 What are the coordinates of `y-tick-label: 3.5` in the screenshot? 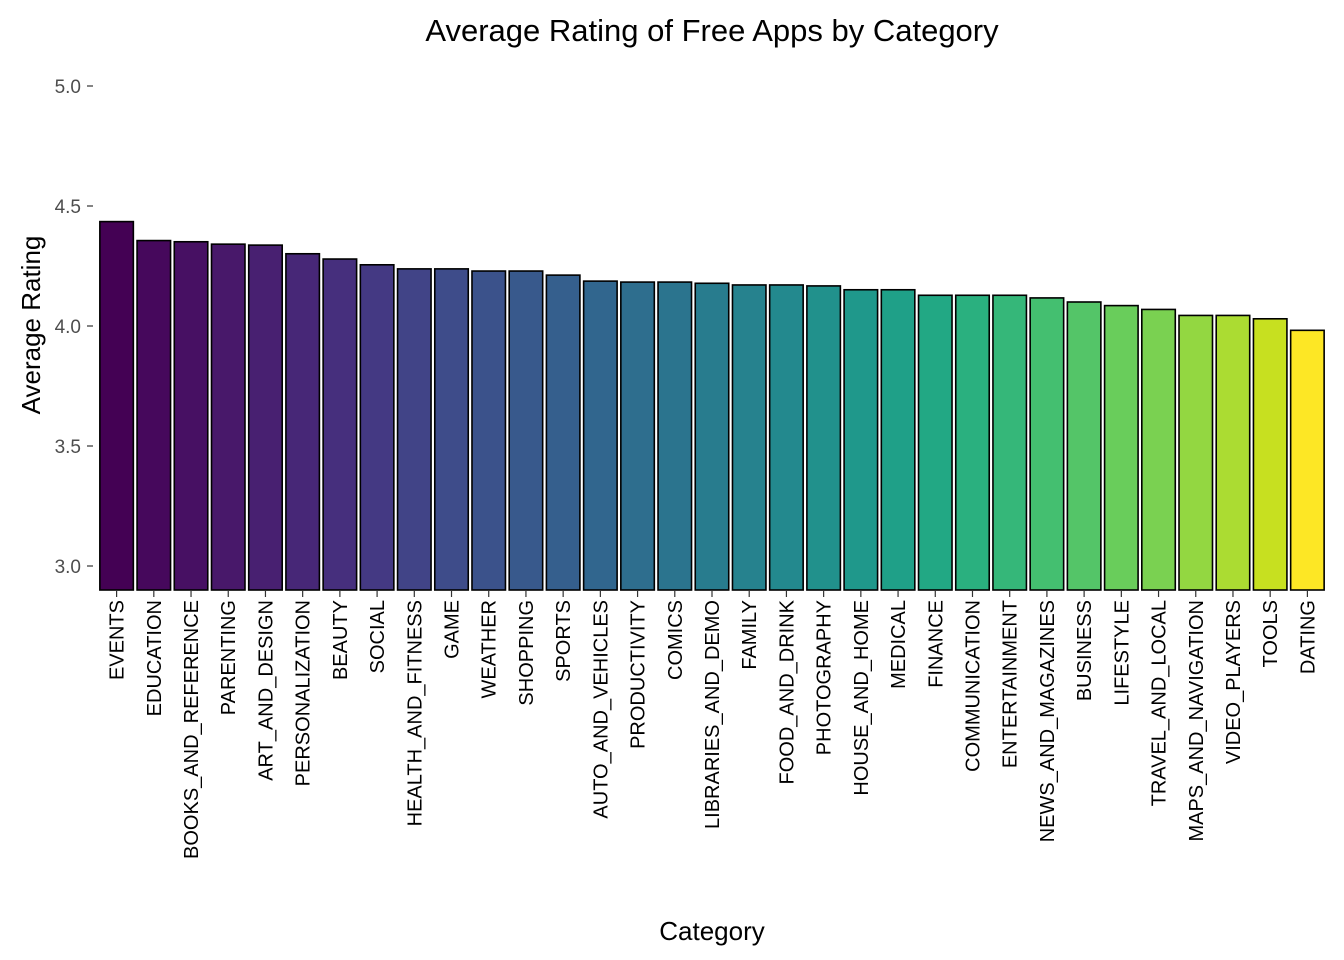 It's located at (68, 447).